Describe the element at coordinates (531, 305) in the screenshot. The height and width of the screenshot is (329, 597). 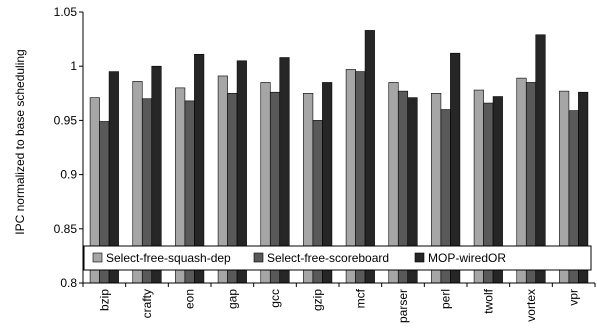
I see `x-tick-label-vortex: vortex` at that location.